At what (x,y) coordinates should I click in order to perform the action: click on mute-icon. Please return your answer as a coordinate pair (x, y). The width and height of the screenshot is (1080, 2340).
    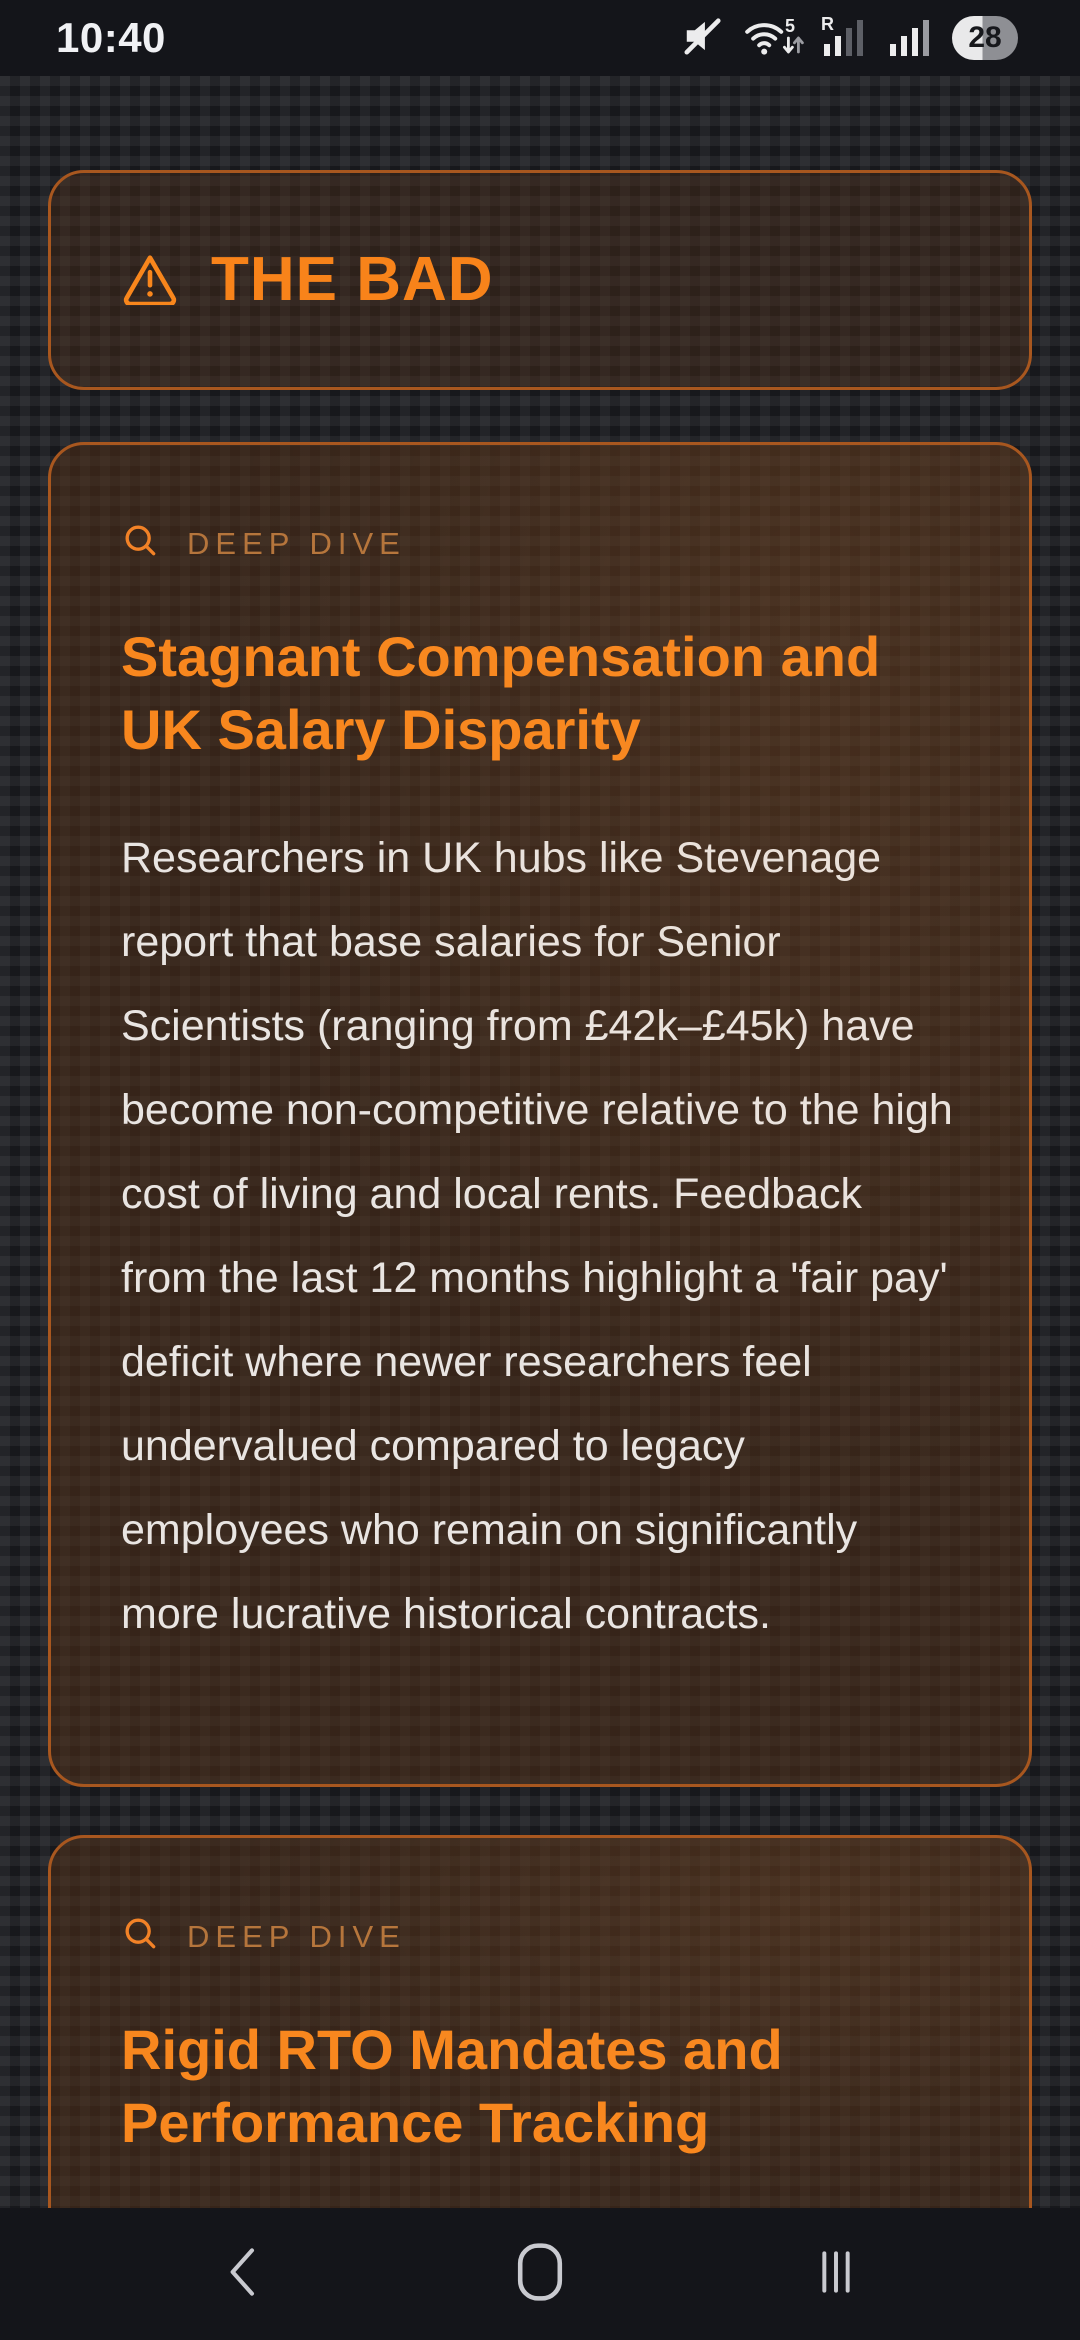
    Looking at the image, I should click on (703, 38).